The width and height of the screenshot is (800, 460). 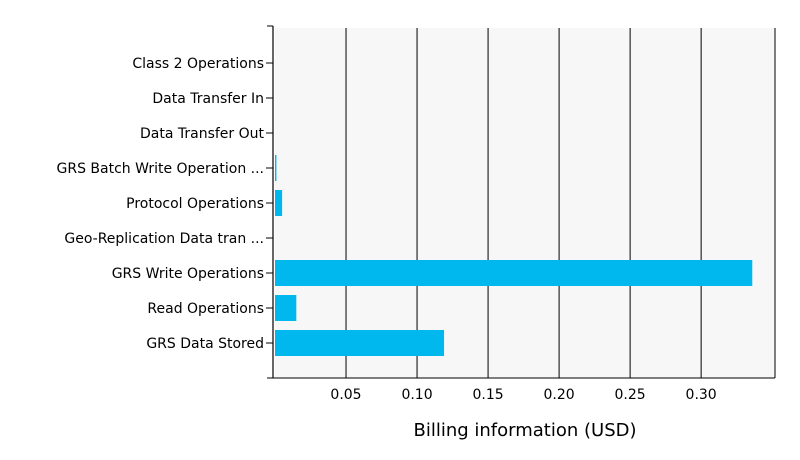 What do you see at coordinates (701, 395) in the screenshot?
I see `x-tick-label: 0.30` at bounding box center [701, 395].